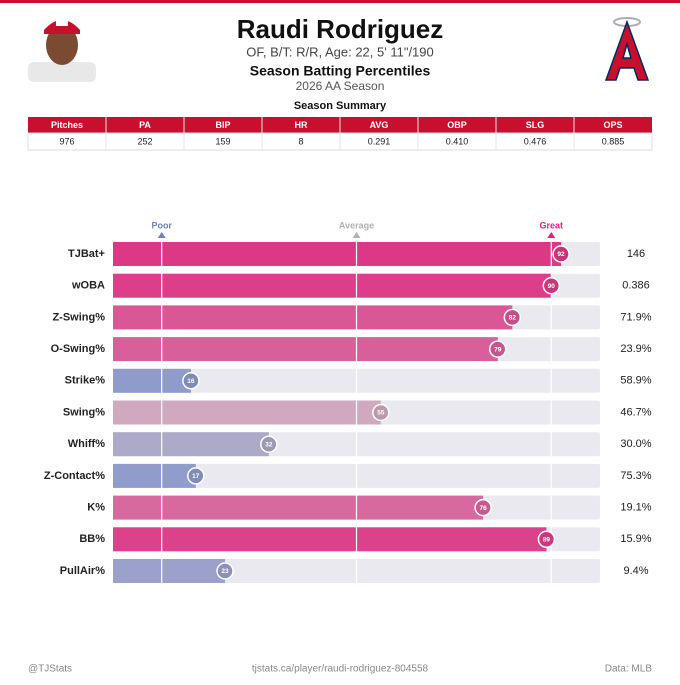 This screenshot has height=685, width=680. Describe the element at coordinates (635, 571) in the screenshot. I see `stat-value: 9.4%` at that location.